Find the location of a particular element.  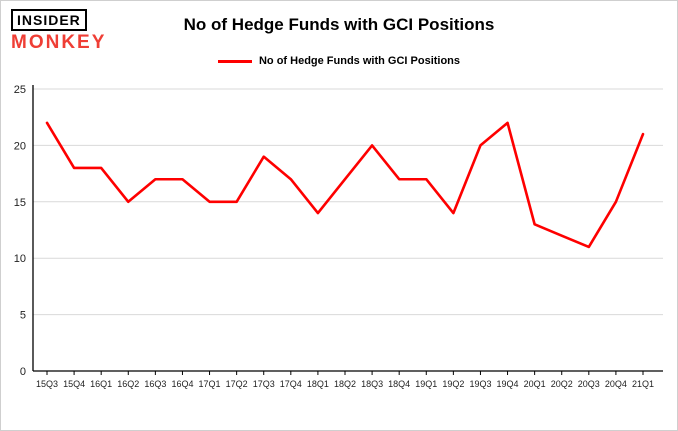

x-tick-label: 17Q3 is located at coordinates (264, 384).